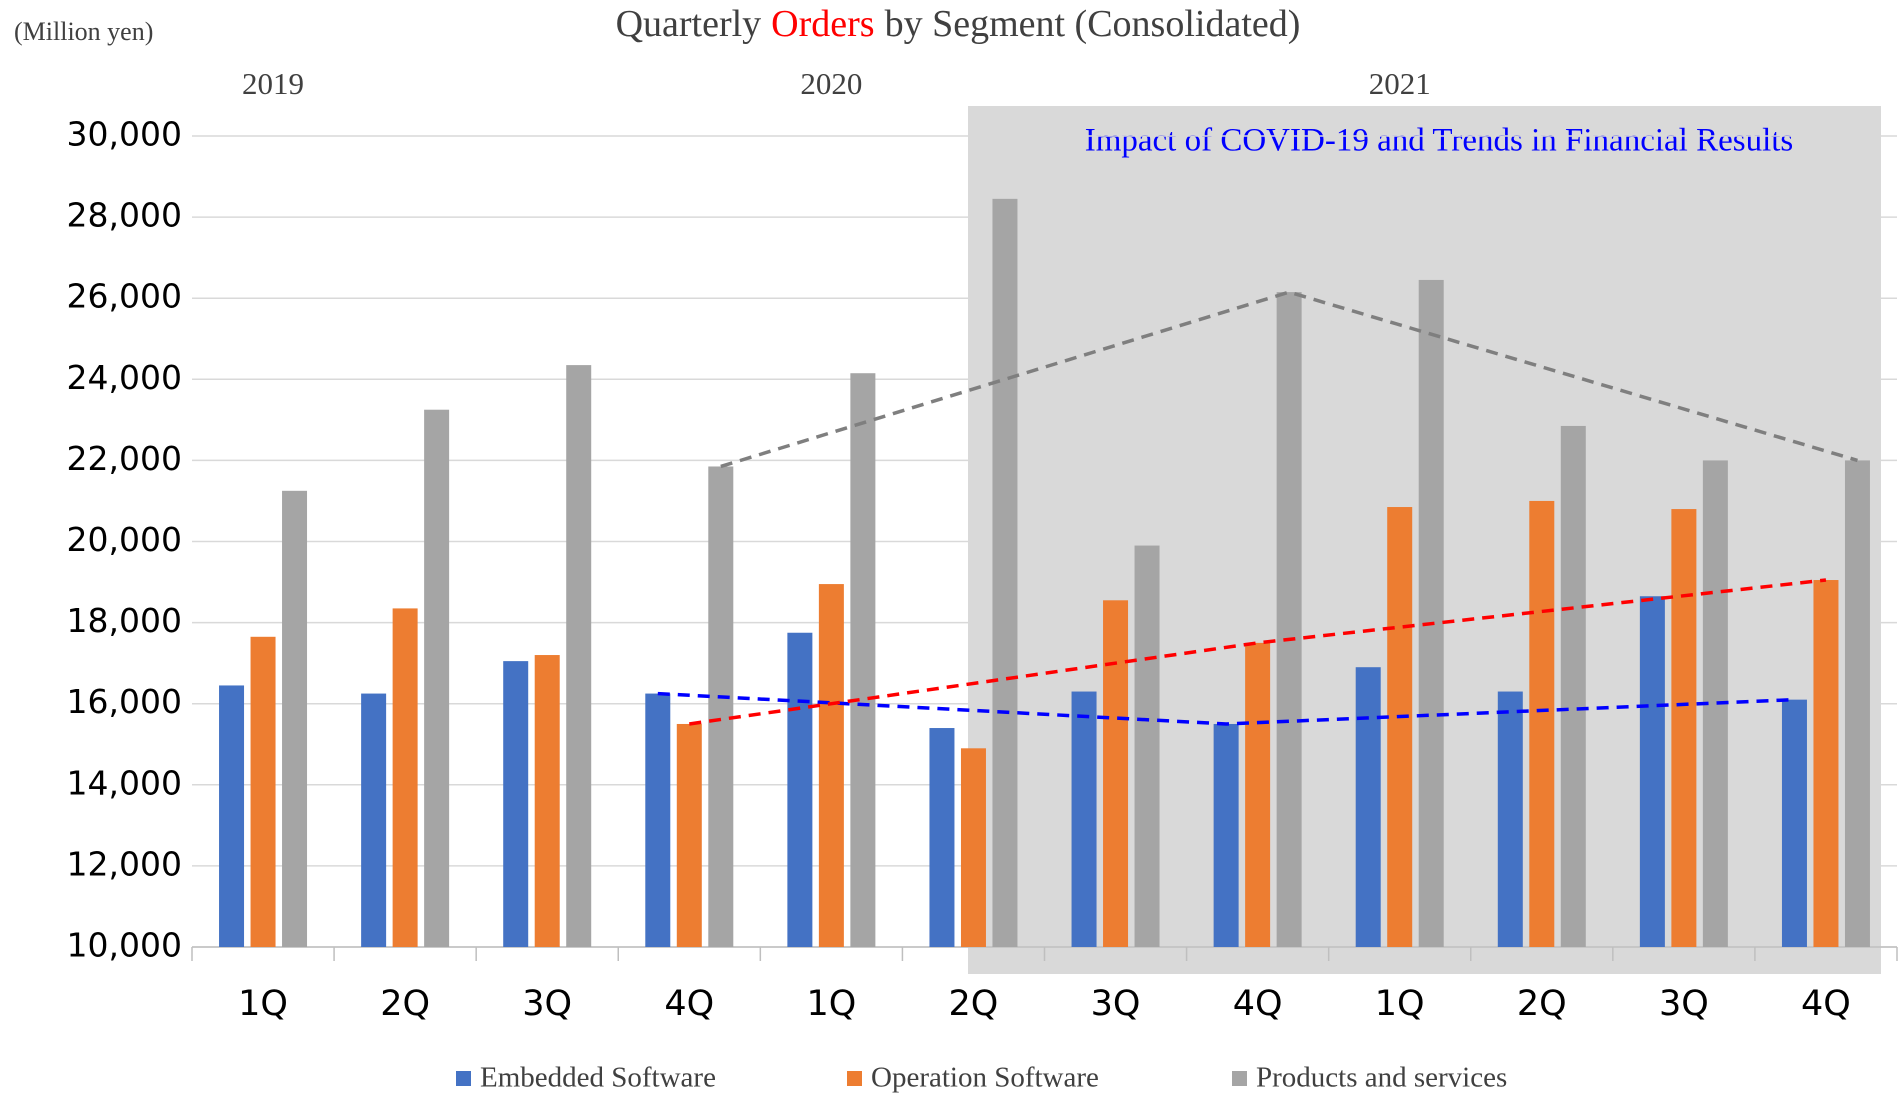  What do you see at coordinates (124, 945) in the screenshot?
I see `y-tick-label: 10,000` at bounding box center [124, 945].